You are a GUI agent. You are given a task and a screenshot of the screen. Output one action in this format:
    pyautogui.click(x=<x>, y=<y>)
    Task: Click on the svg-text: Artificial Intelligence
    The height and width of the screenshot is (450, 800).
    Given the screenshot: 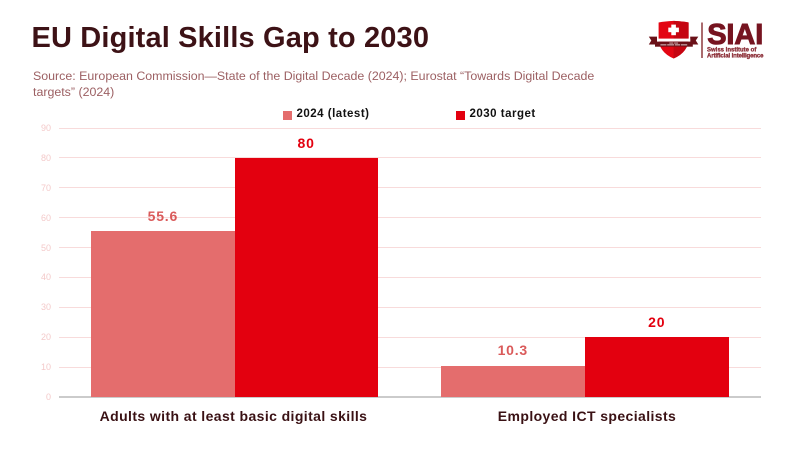 What is the action you would take?
    pyautogui.click(x=735, y=57)
    